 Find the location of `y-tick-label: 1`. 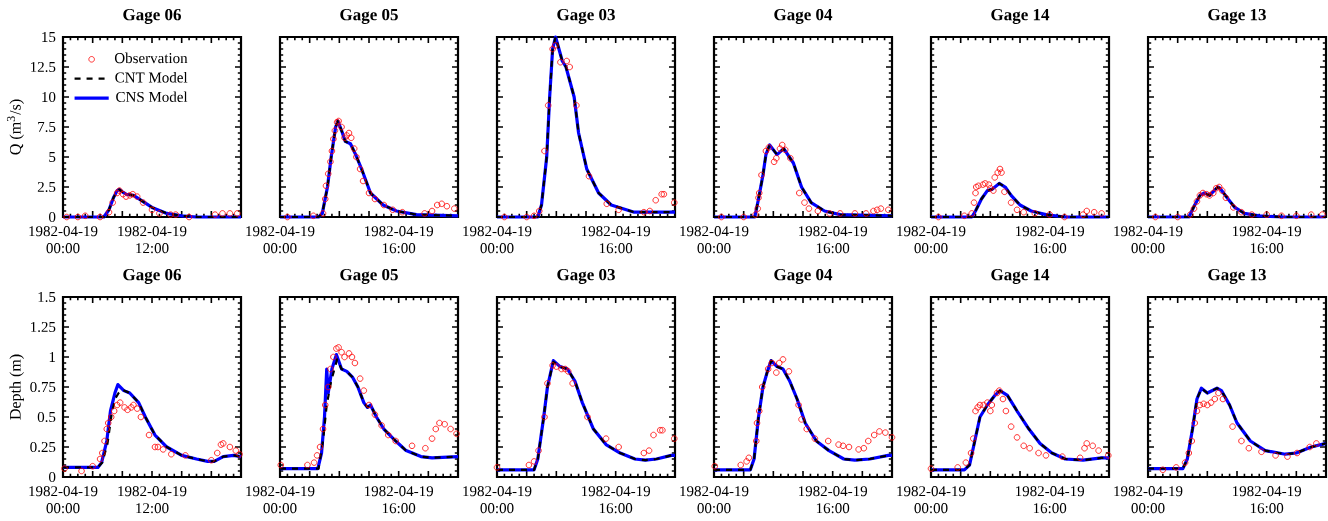

y-tick-label: 1 is located at coordinates (52, 357).